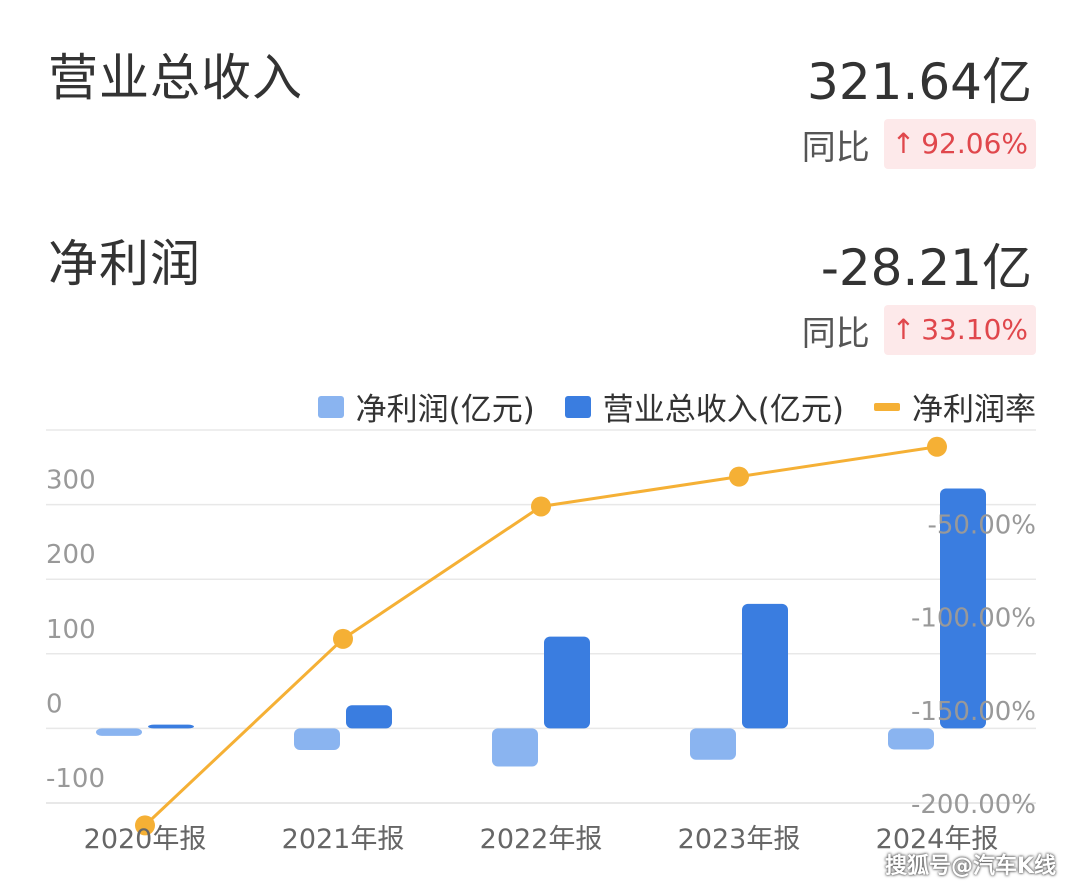  What do you see at coordinates (974, 143) in the screenshot?
I see `revenue-yoy-value: 92.06%` at bounding box center [974, 143].